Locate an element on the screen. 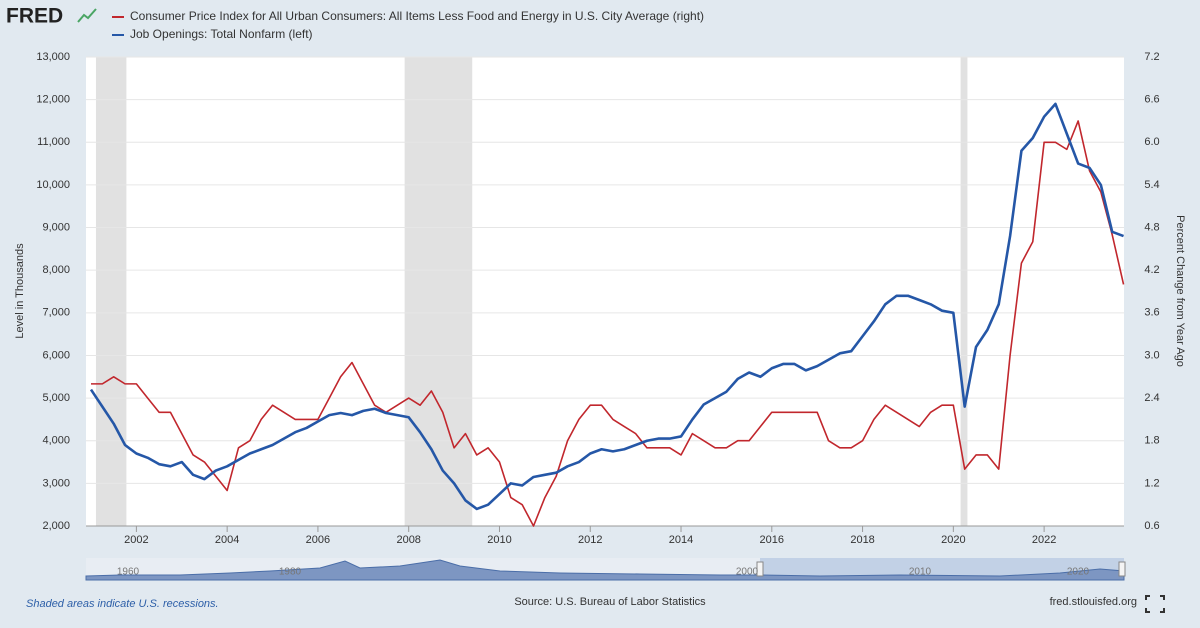 This screenshot has height=628, width=1200. x-tick-label: 2004 is located at coordinates (227, 540).